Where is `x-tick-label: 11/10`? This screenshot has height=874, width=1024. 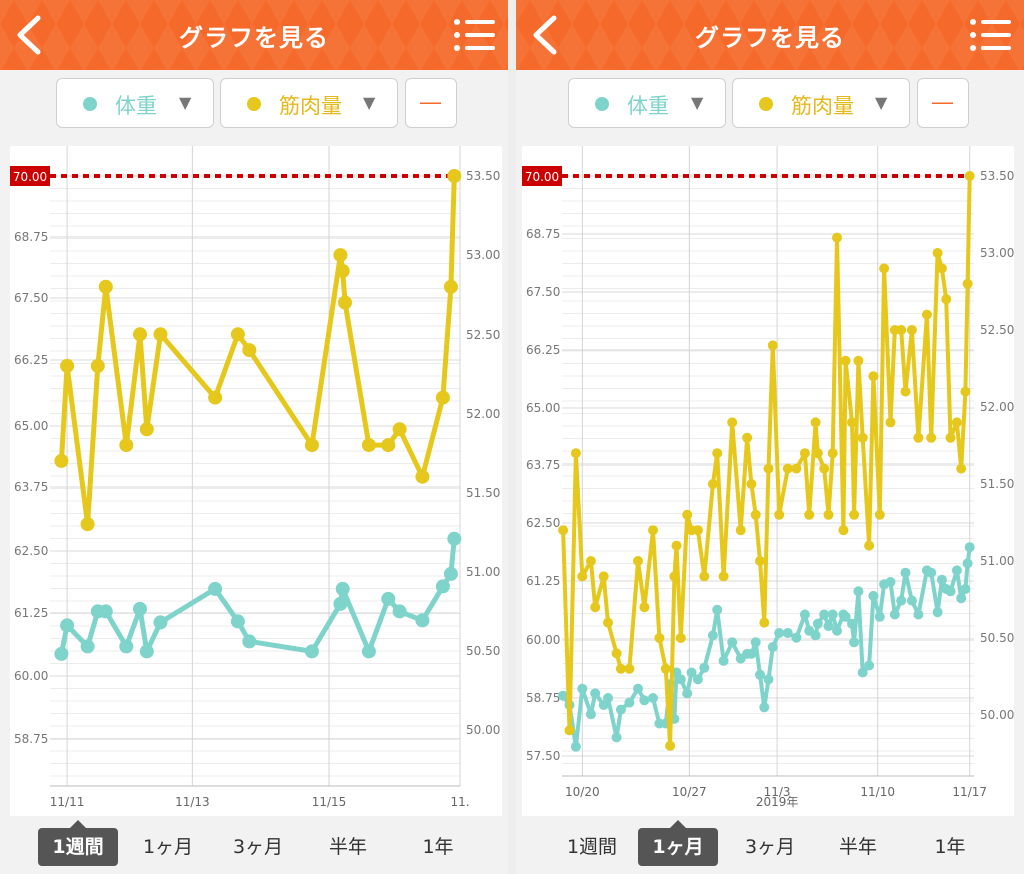 x-tick-label: 11/10 is located at coordinates (877, 792).